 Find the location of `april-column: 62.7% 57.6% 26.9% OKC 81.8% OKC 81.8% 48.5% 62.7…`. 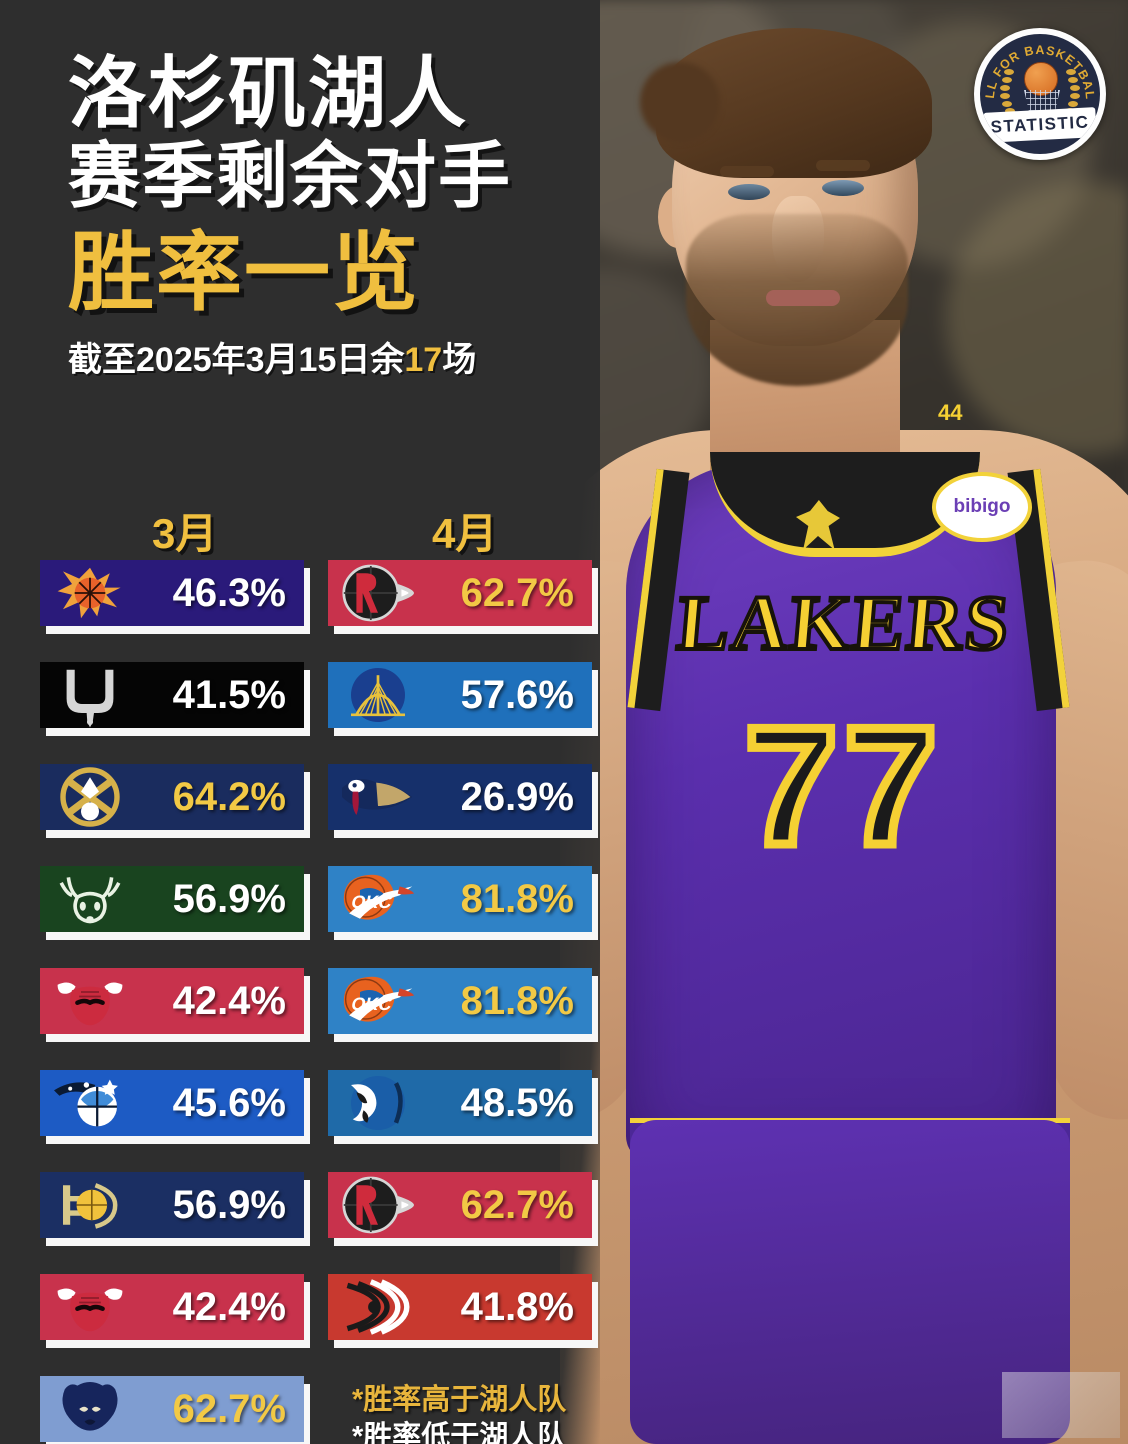

april-column: 62.7% 57.6% 26.9% OKC 81.8% OKC 81.8% 48.5% 62.7… is located at coordinates (464, 968).